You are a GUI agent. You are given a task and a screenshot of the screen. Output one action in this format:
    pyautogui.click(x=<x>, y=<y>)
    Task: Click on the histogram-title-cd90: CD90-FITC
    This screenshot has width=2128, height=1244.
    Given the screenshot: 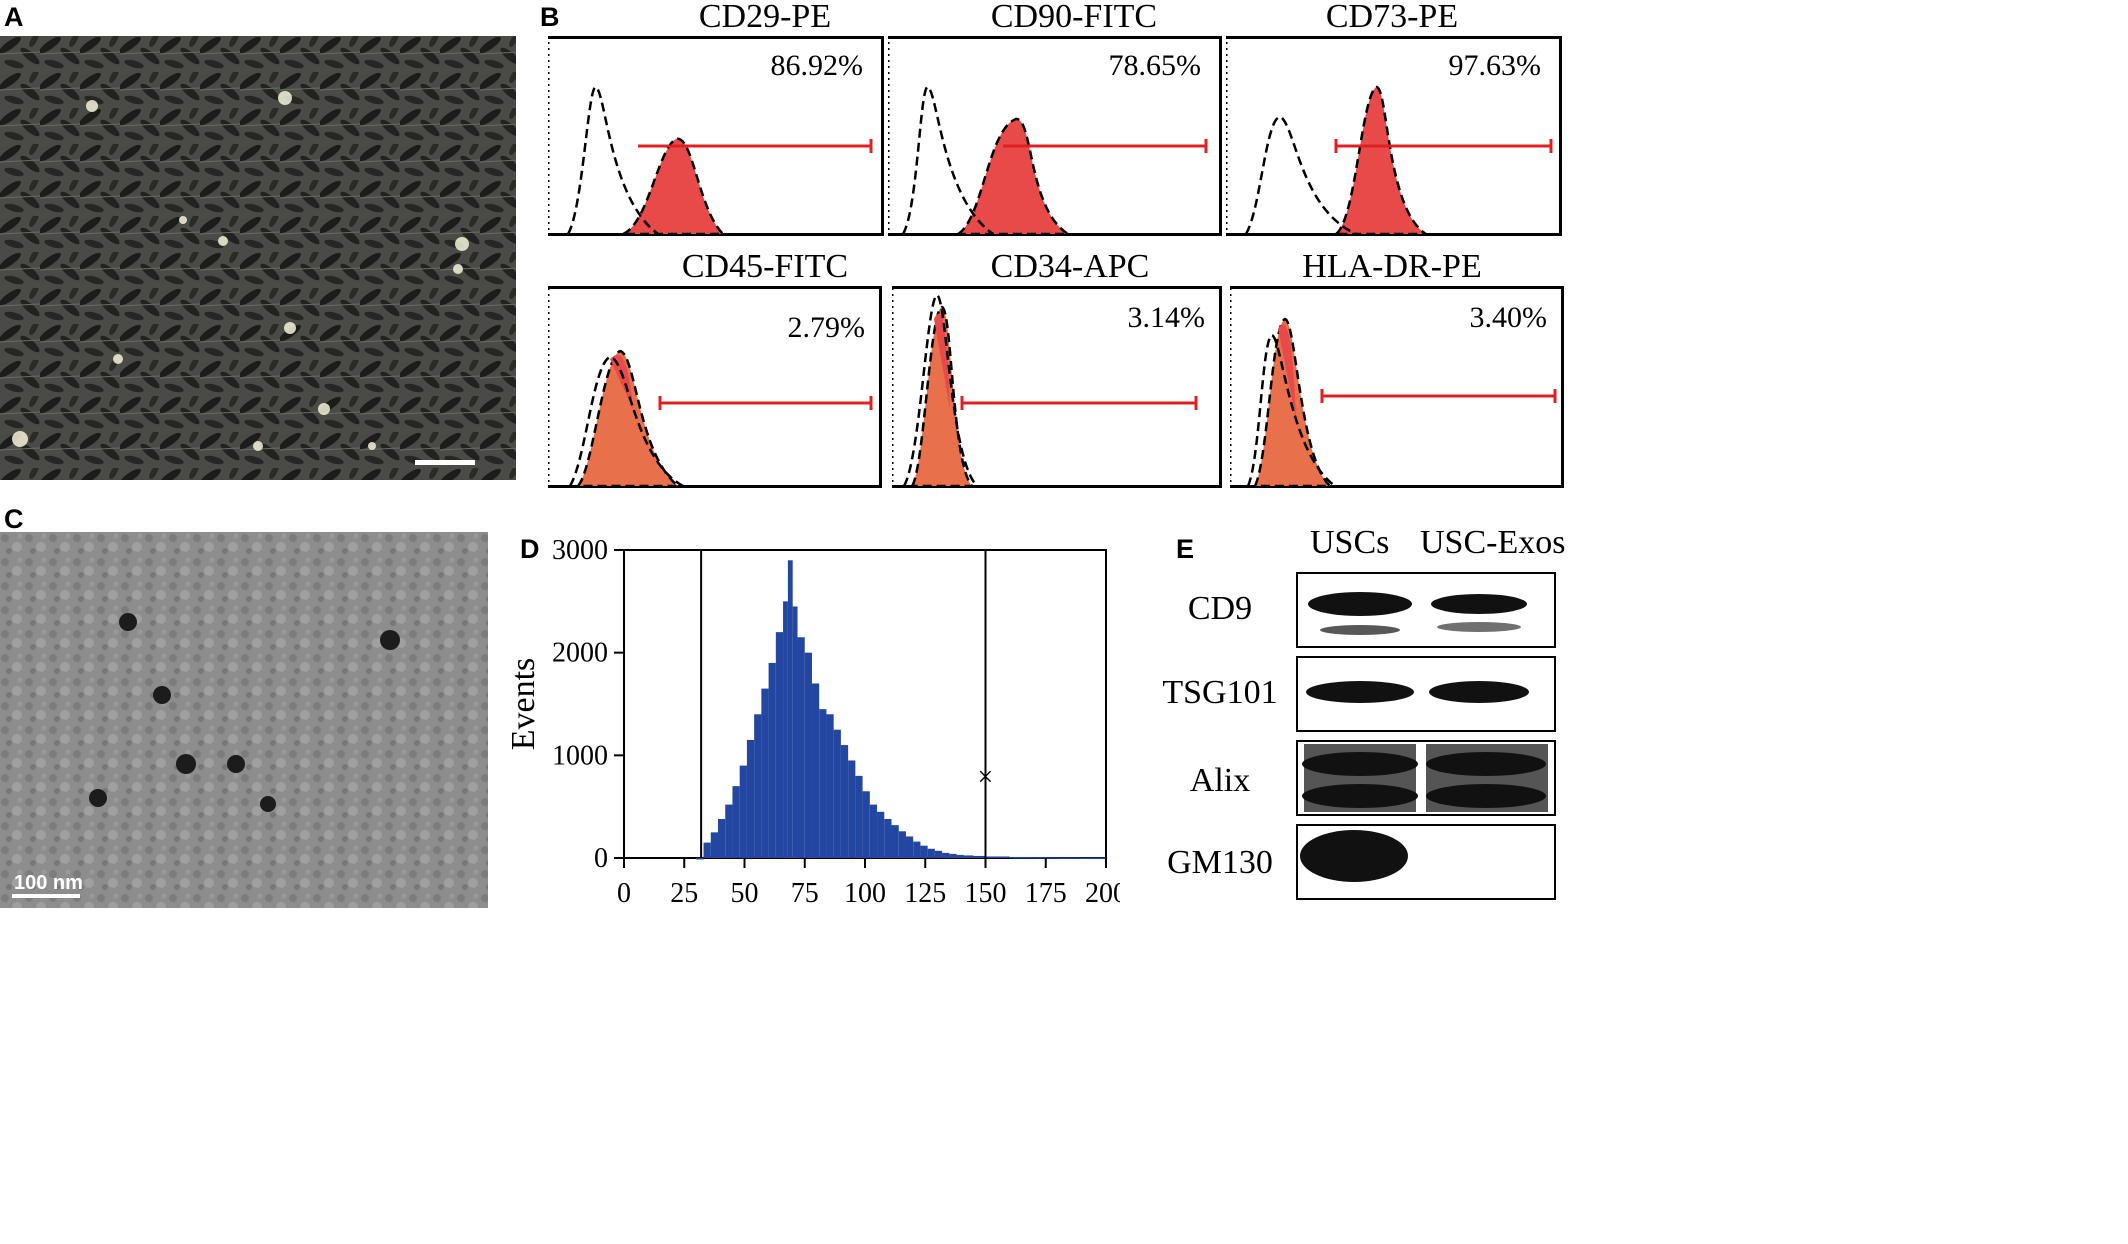 What is the action you would take?
    pyautogui.click(x=1074, y=17)
    